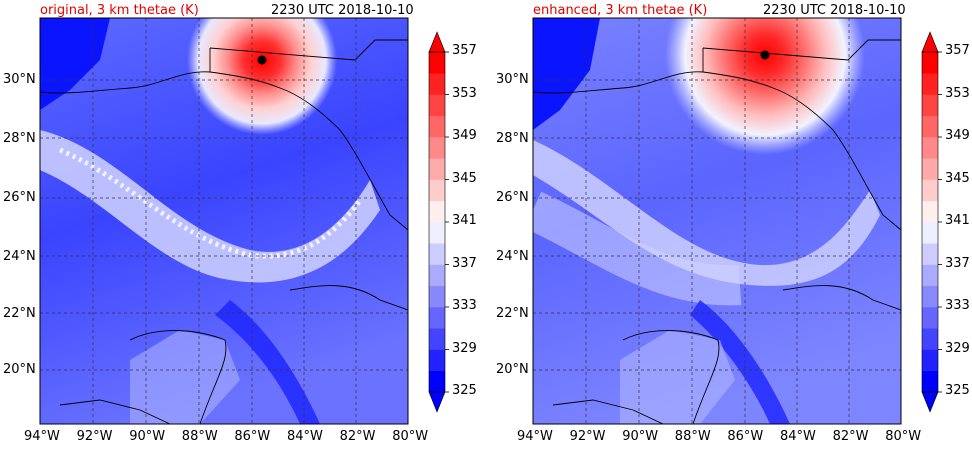 This screenshot has width=972, height=449. Describe the element at coordinates (957, 178) in the screenshot. I see `right-colorbar-label-3: 345` at that location.